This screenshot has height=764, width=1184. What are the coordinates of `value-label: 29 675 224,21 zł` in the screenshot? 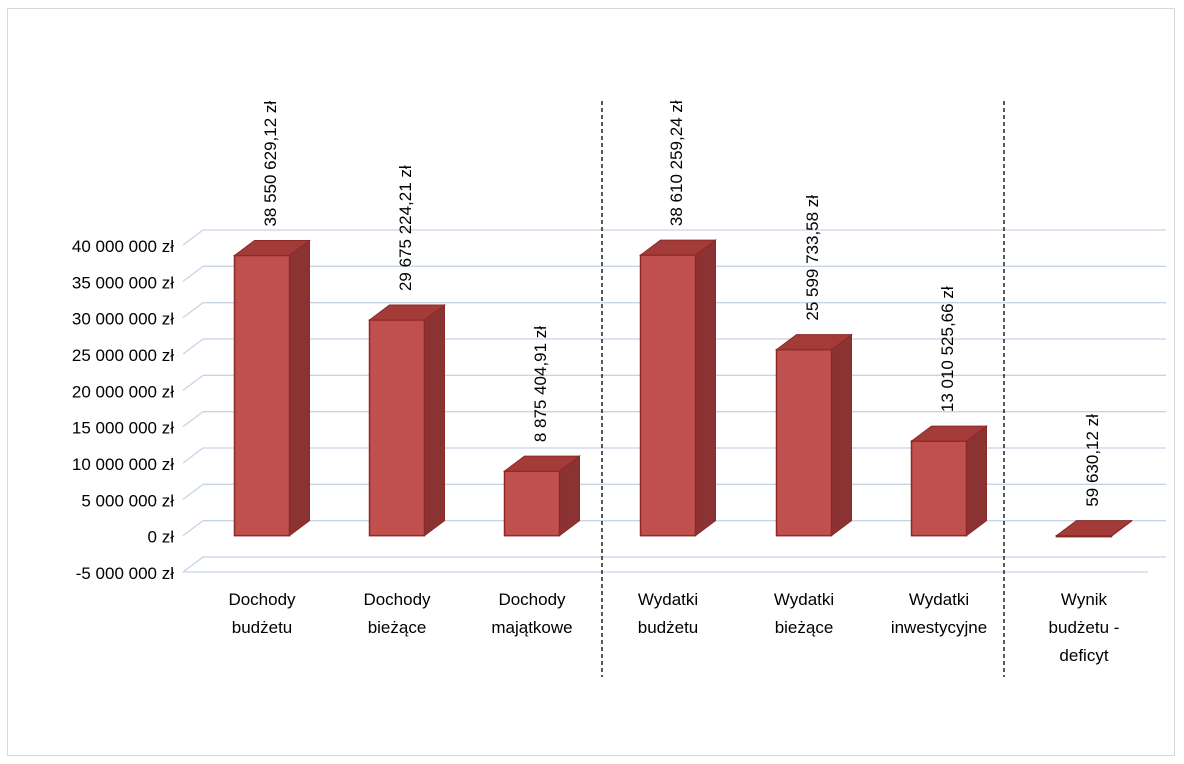 It's located at (405, 228).